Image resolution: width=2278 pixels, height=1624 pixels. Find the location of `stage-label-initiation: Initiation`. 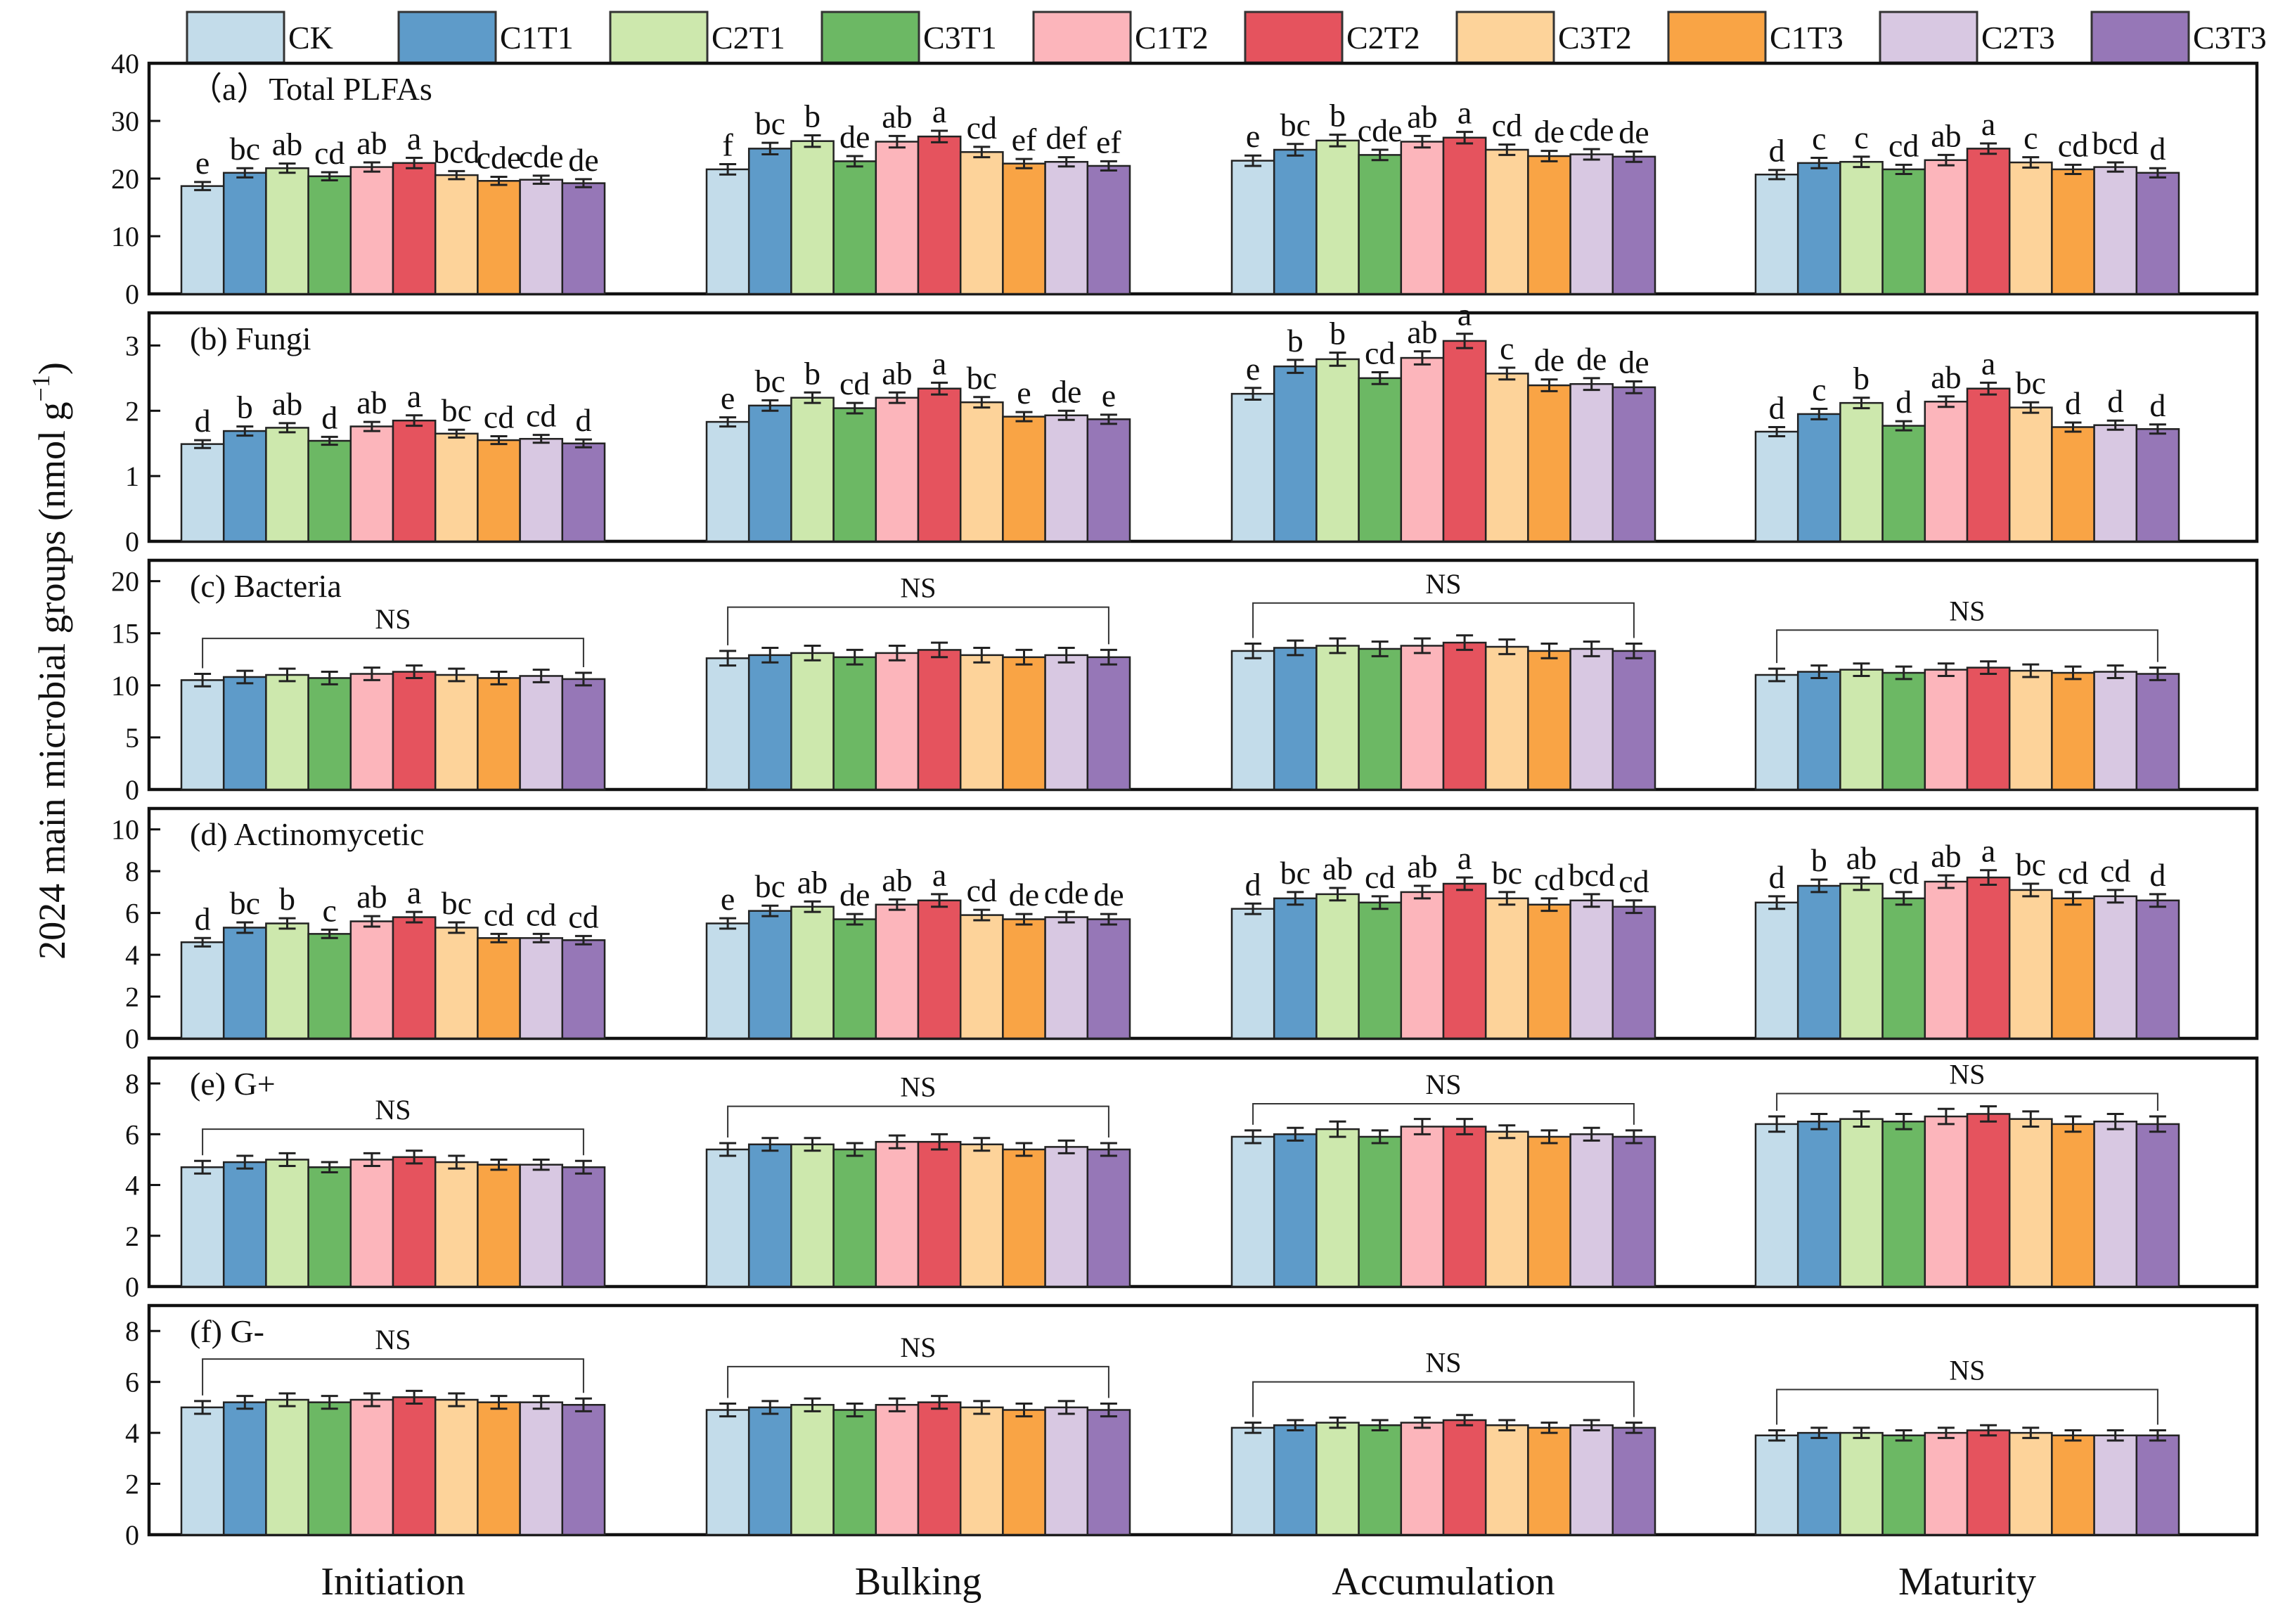

stage-label-initiation: Initiation is located at coordinates (393, 1582).